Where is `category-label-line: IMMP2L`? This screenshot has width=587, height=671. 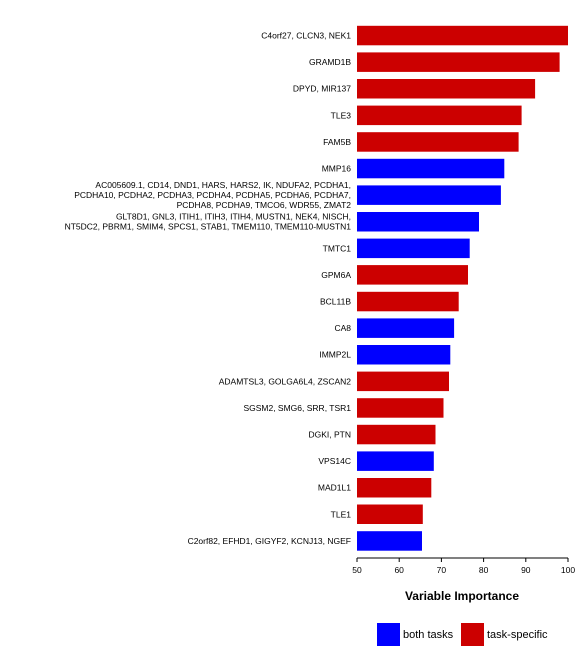 category-label-line: IMMP2L is located at coordinates (335, 355).